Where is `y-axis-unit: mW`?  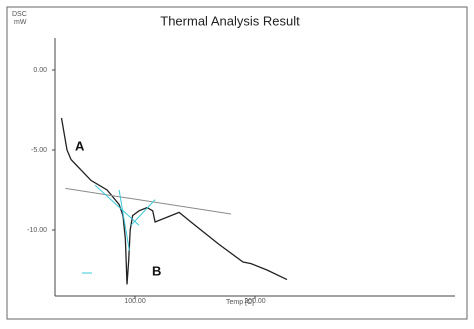
y-axis-unit: mW is located at coordinates (20, 22).